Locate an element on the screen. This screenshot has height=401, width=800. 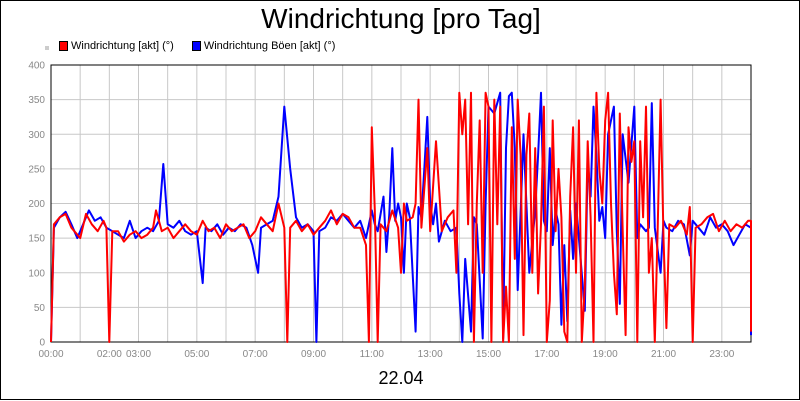
y-tick-label: 250 is located at coordinates (36, 169).